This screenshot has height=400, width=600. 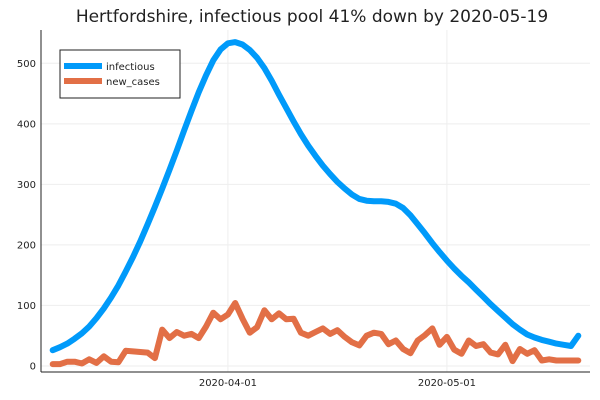 What do you see at coordinates (26, 64) in the screenshot?
I see `y-tick-label: 500` at bounding box center [26, 64].